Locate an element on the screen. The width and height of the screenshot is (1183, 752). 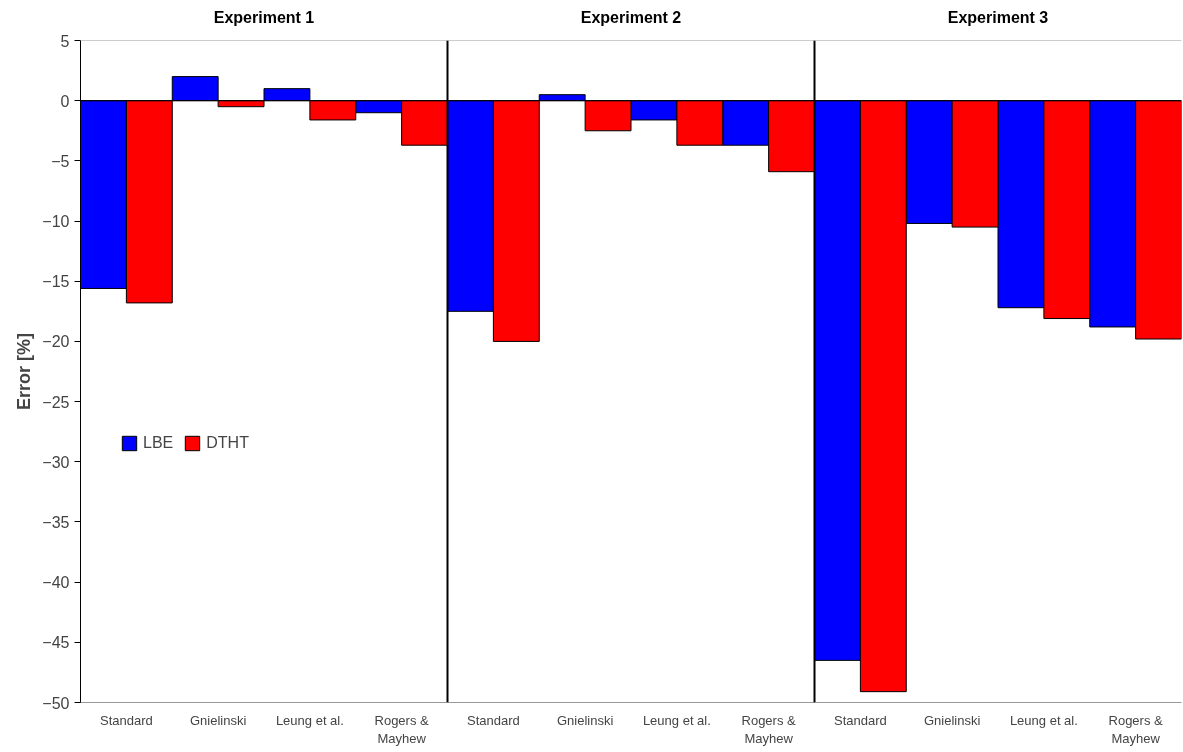
text: Experiment 2 is located at coordinates (631, 18).